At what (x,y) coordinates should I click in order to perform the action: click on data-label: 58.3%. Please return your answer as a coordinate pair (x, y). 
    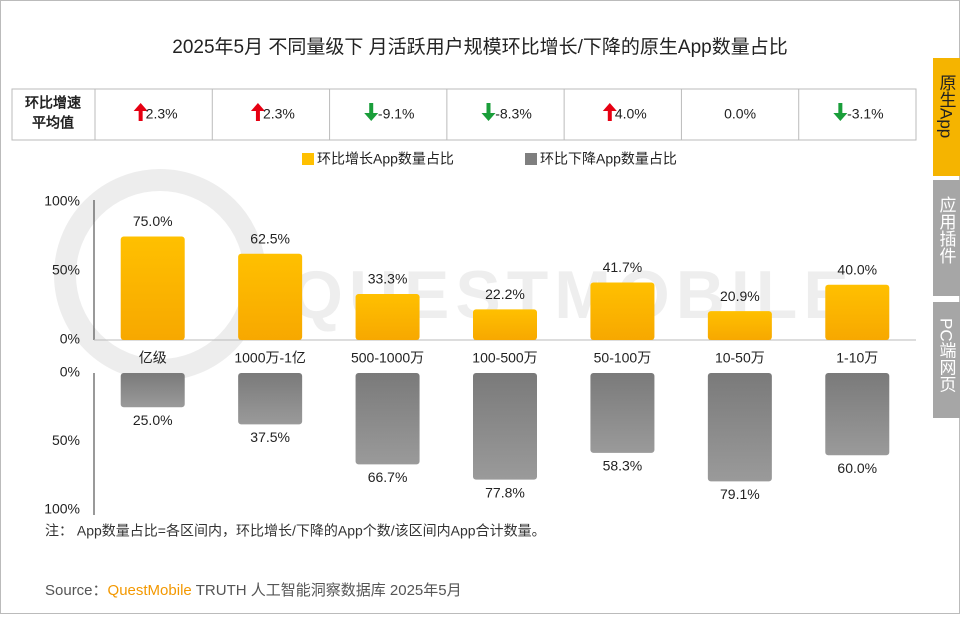
    Looking at the image, I should click on (623, 466).